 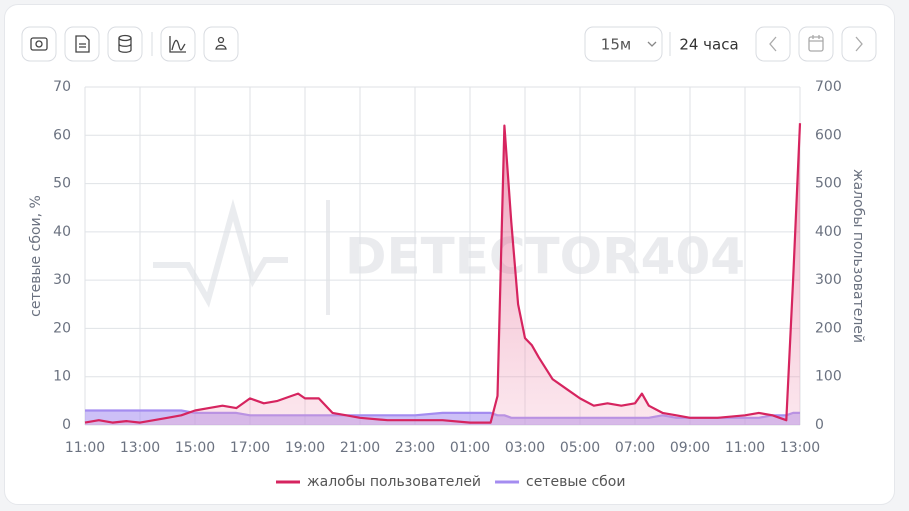 I want to click on x-tick-label: 05:00, so click(x=580, y=448).